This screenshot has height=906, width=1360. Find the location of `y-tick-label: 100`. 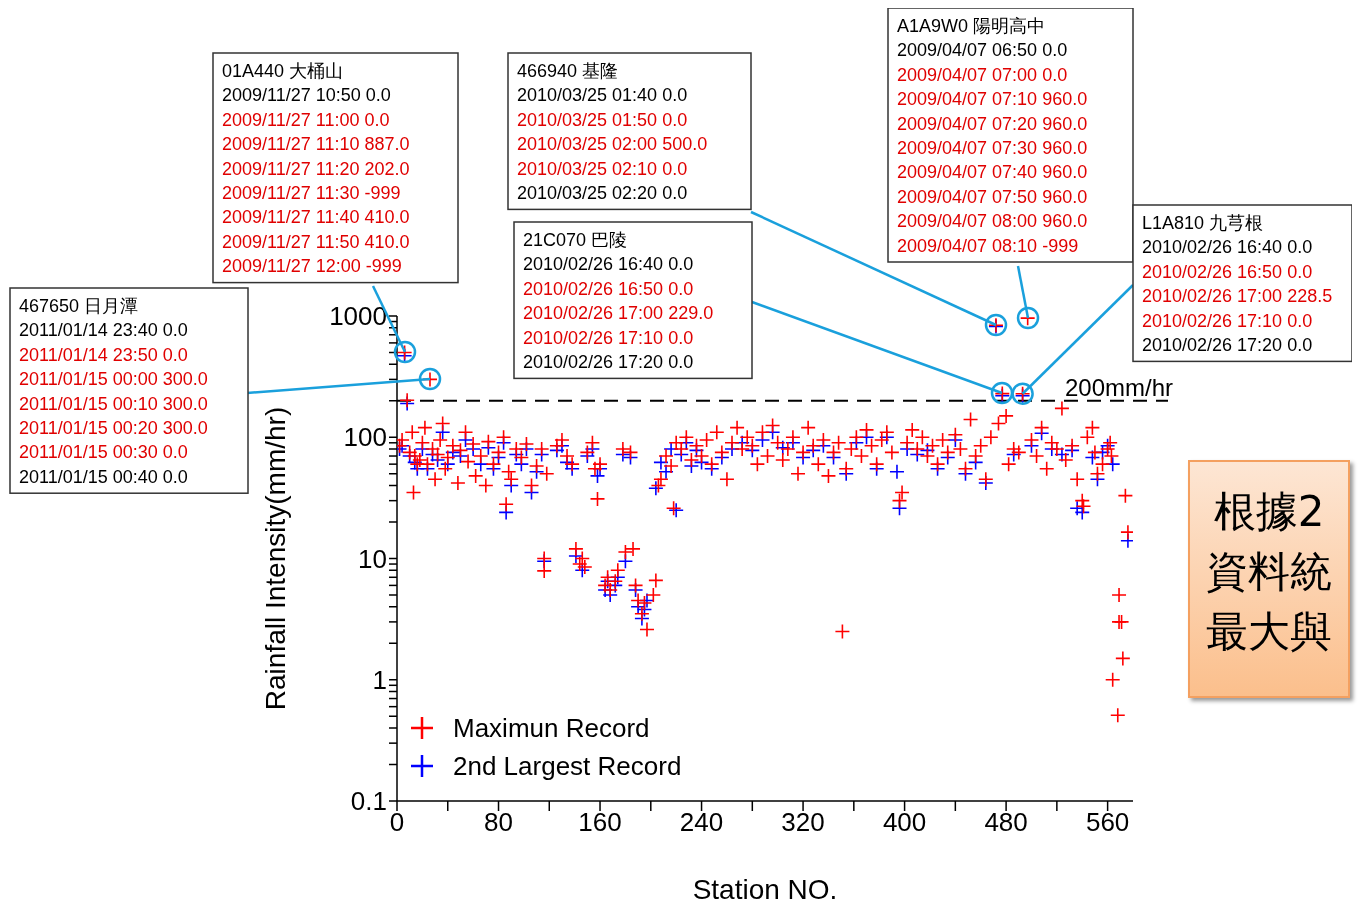

y-tick-label: 100 is located at coordinates (365, 437).